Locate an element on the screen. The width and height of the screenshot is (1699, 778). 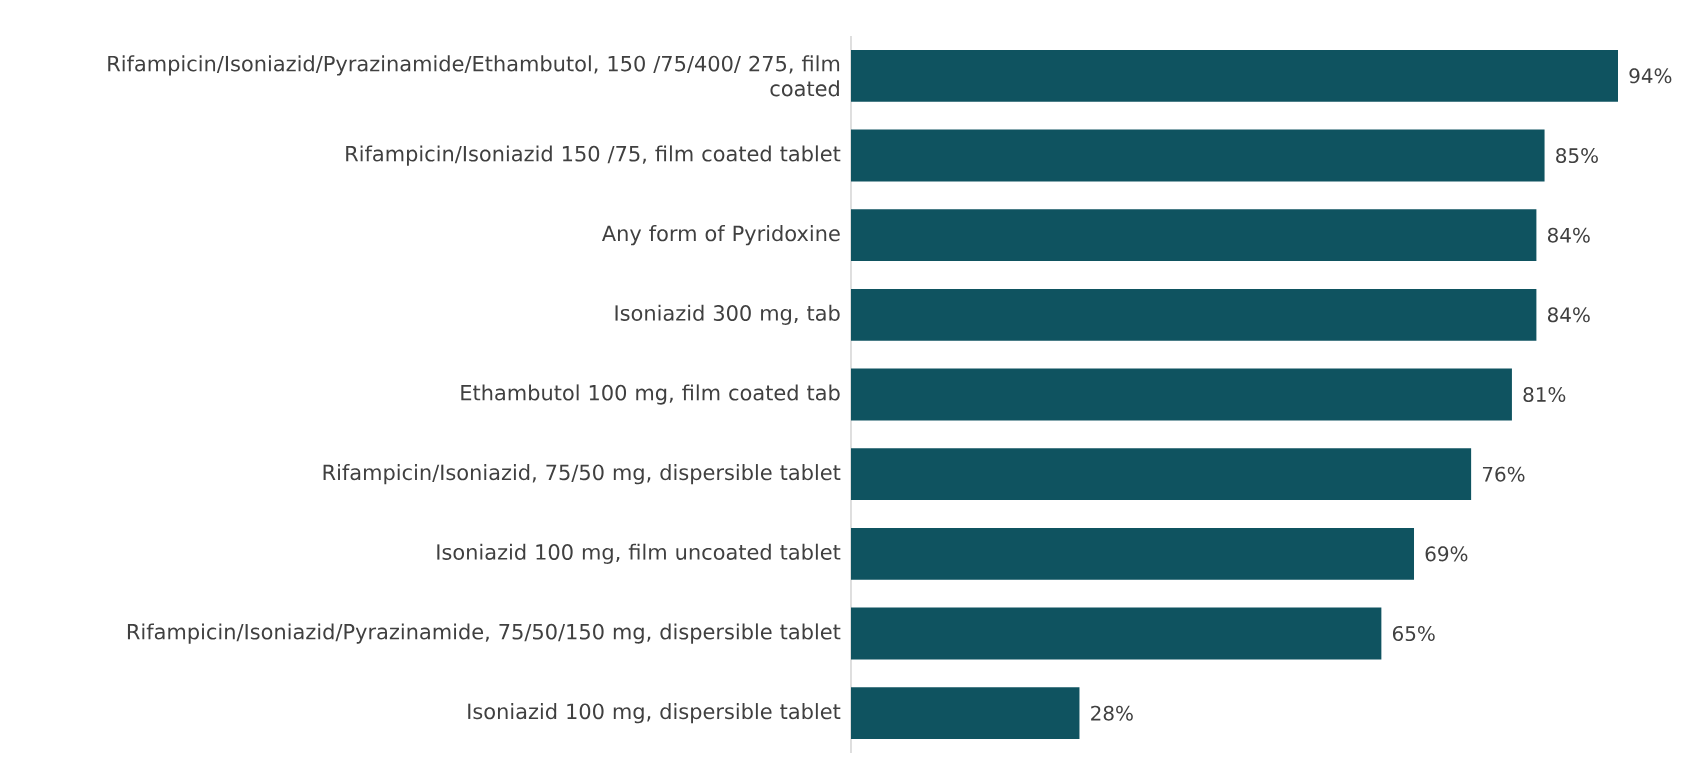
y-tick-label: Isoniazid 300 mg, tab is located at coordinates (727, 314).